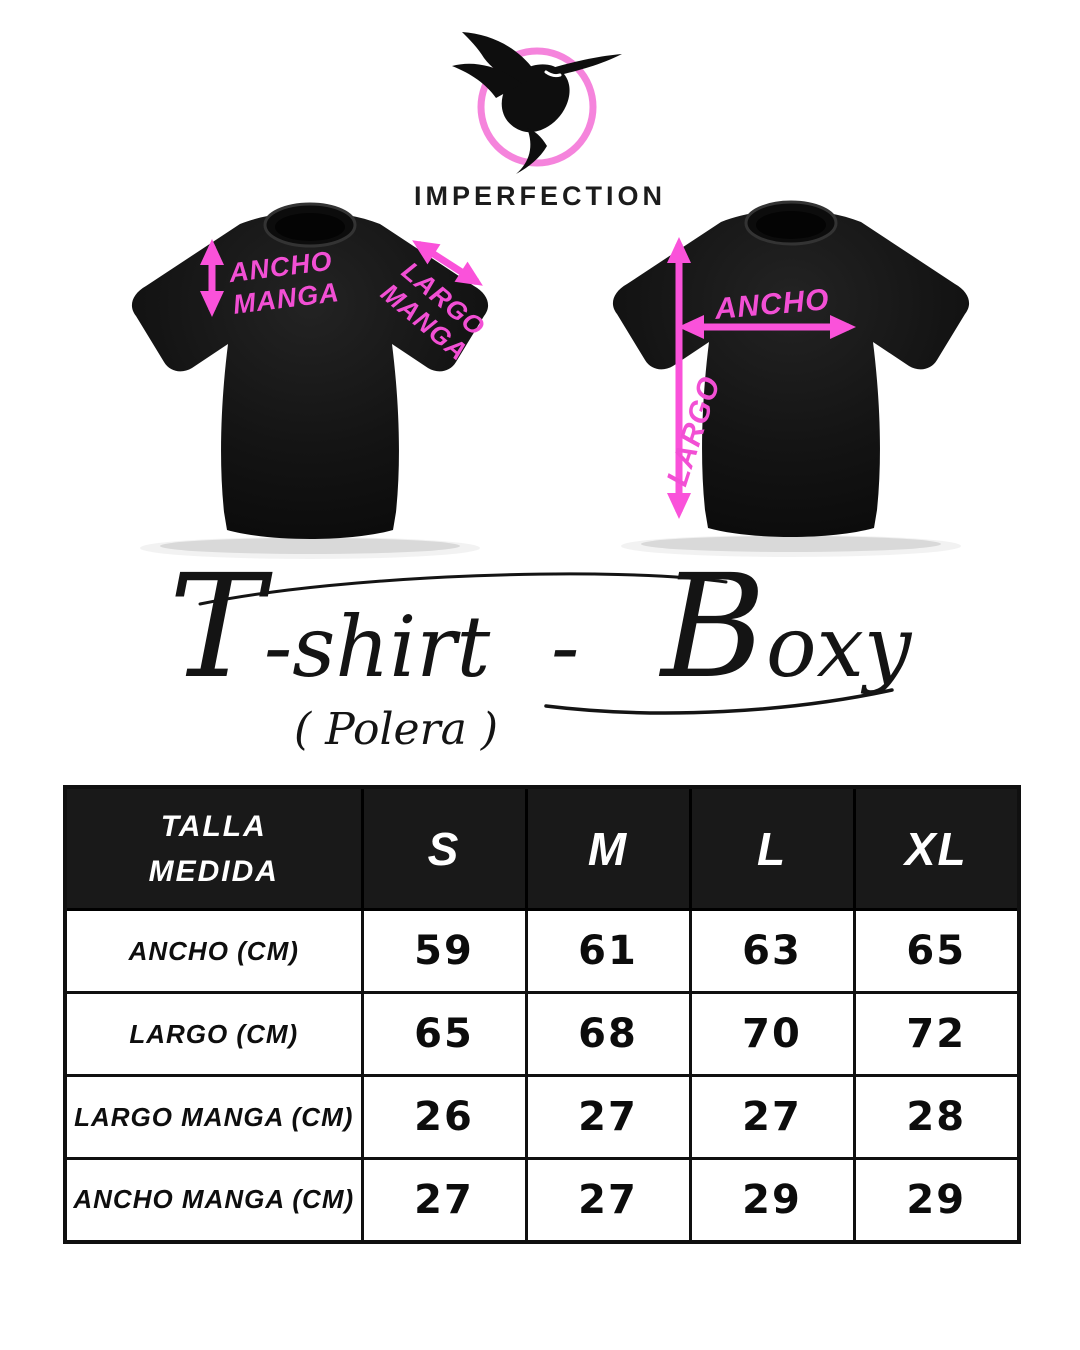  Describe the element at coordinates (213, 1034) in the screenshot. I see `measure-row-label: LARGO (CM)` at that location.